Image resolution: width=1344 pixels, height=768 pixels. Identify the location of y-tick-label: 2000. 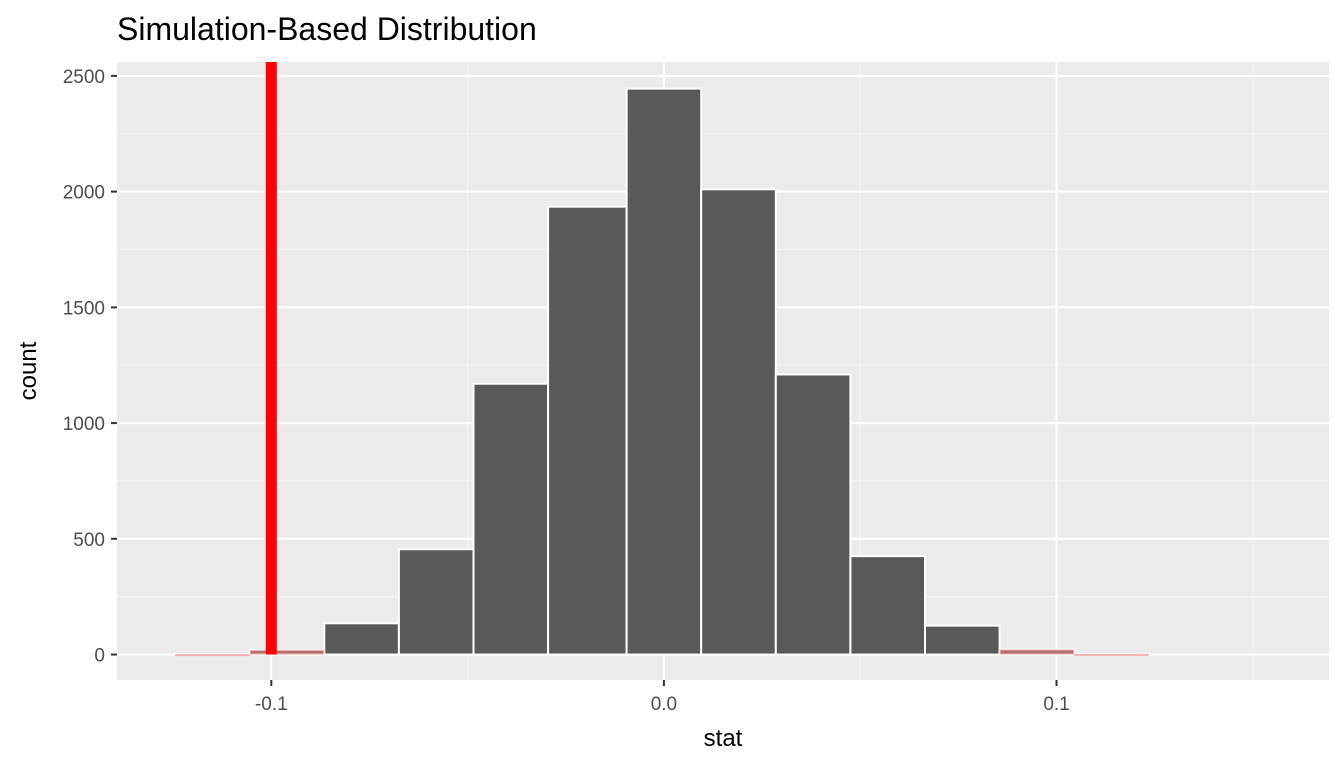
(84, 193).